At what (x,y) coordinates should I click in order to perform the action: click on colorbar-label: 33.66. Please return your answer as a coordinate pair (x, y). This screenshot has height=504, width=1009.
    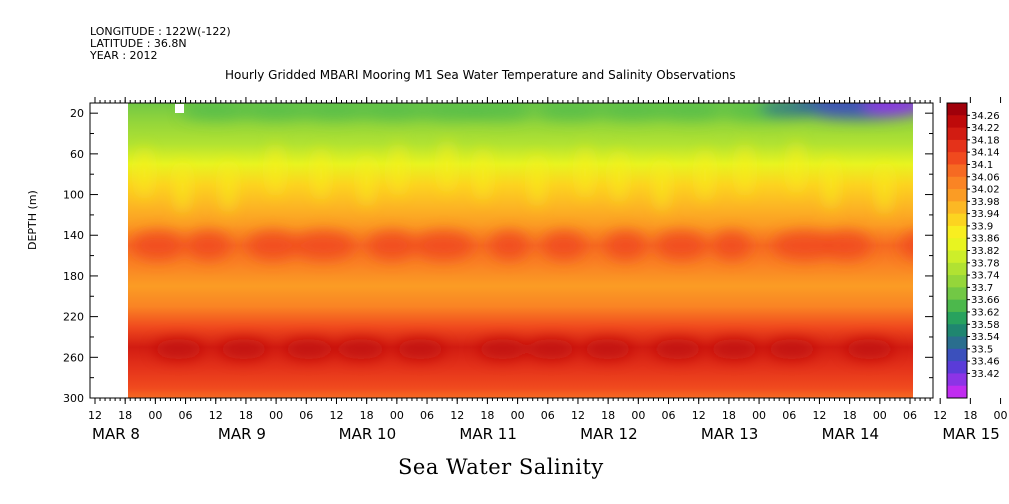
    Looking at the image, I should click on (985, 300).